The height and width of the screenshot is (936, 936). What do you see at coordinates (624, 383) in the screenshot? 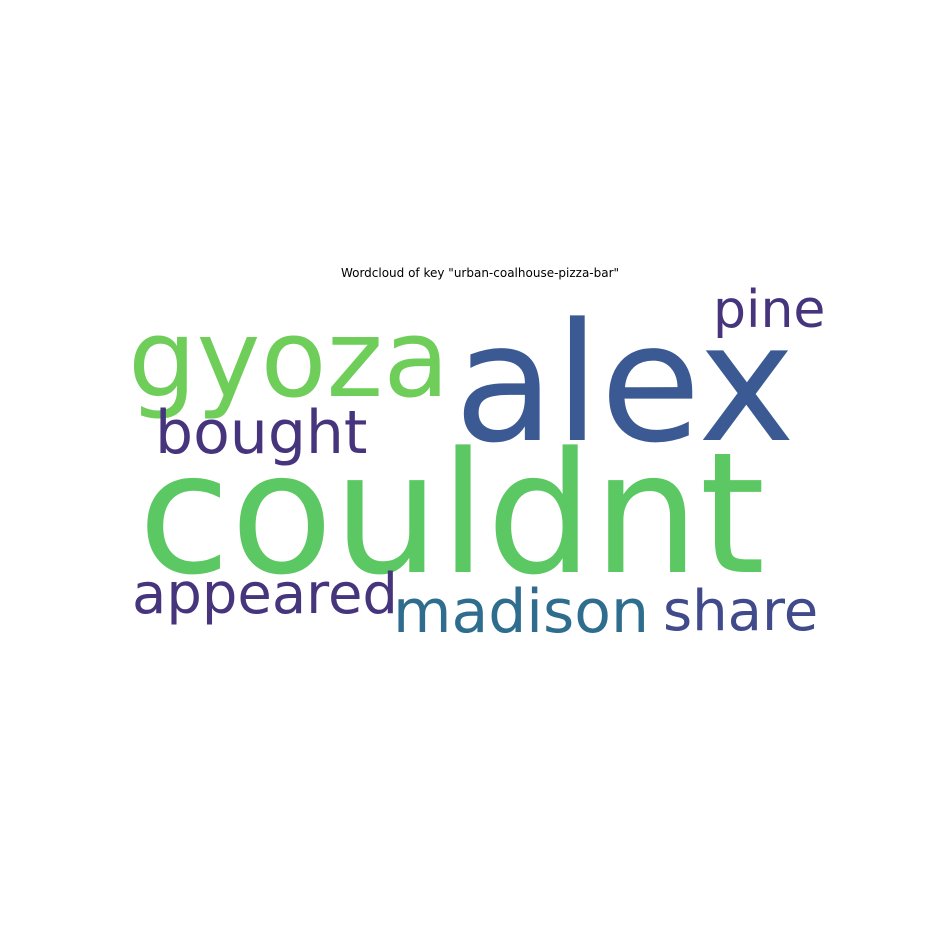
I see `word-alex: alex` at bounding box center [624, 383].